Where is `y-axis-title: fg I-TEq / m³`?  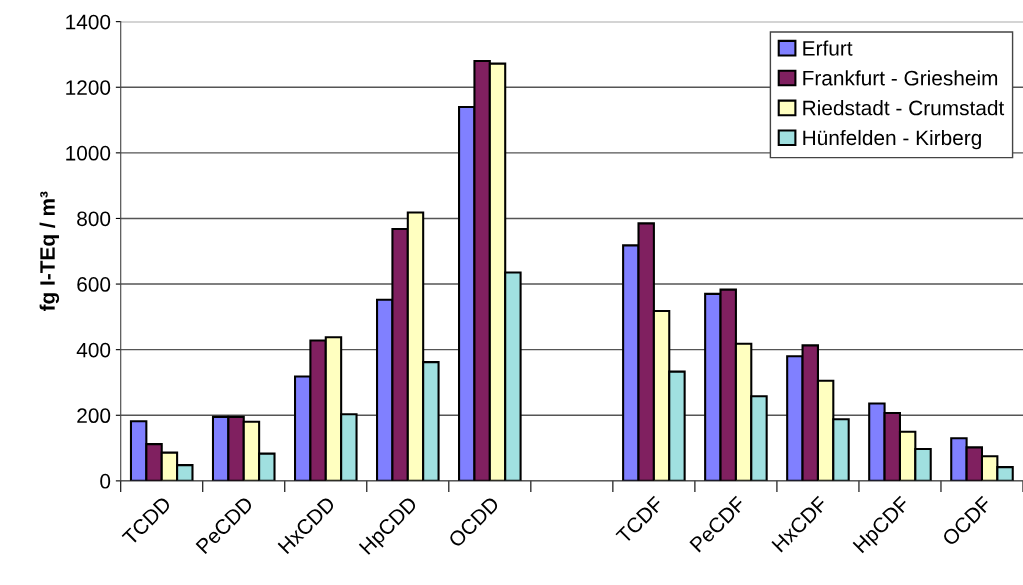 y-axis-title: fg I-TEq / m³ is located at coordinates (49, 251).